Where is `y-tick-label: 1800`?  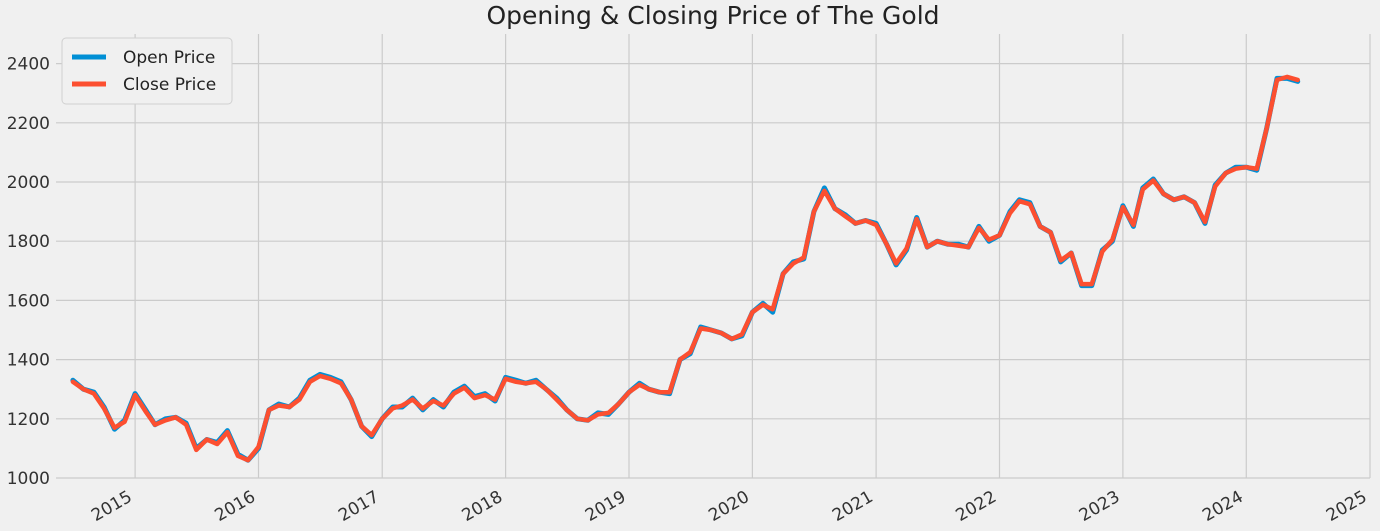 y-tick-label: 1800 is located at coordinates (28, 242).